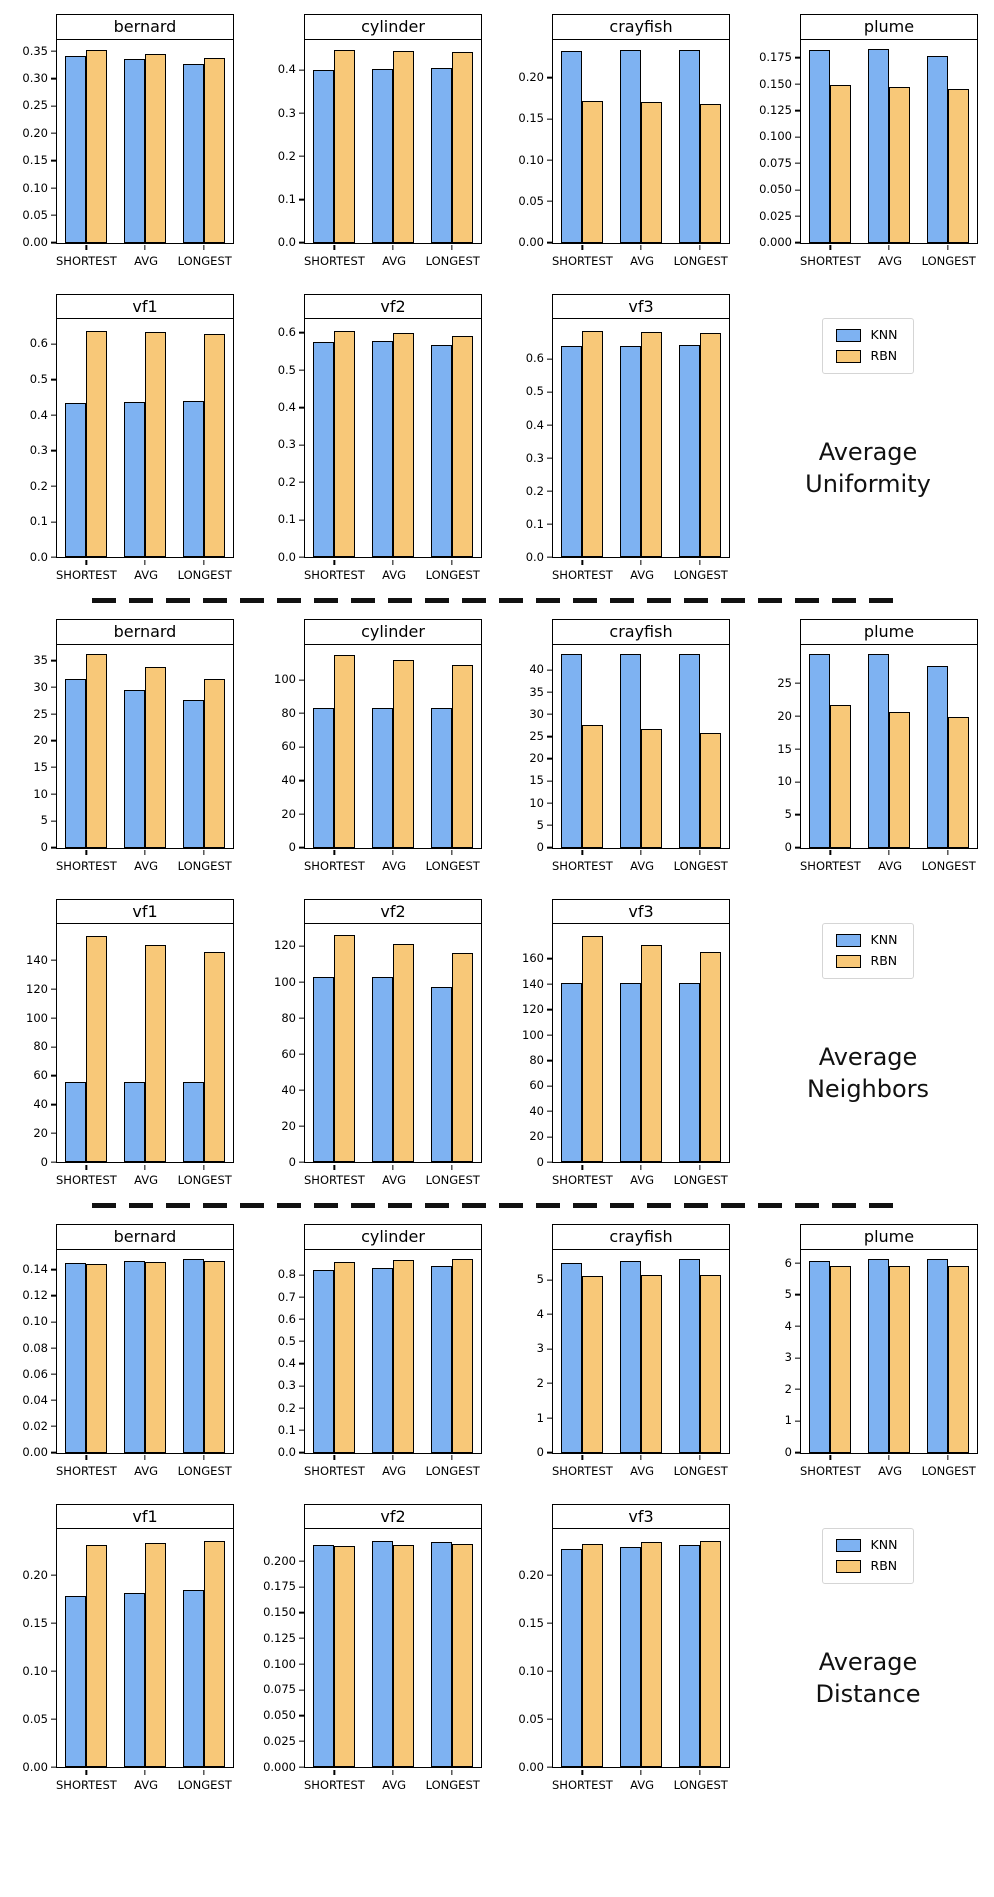 This screenshot has height=1897, width=994. Describe the element at coordinates (788, 1325) in the screenshot. I see `y-tick-label: 4` at that location.